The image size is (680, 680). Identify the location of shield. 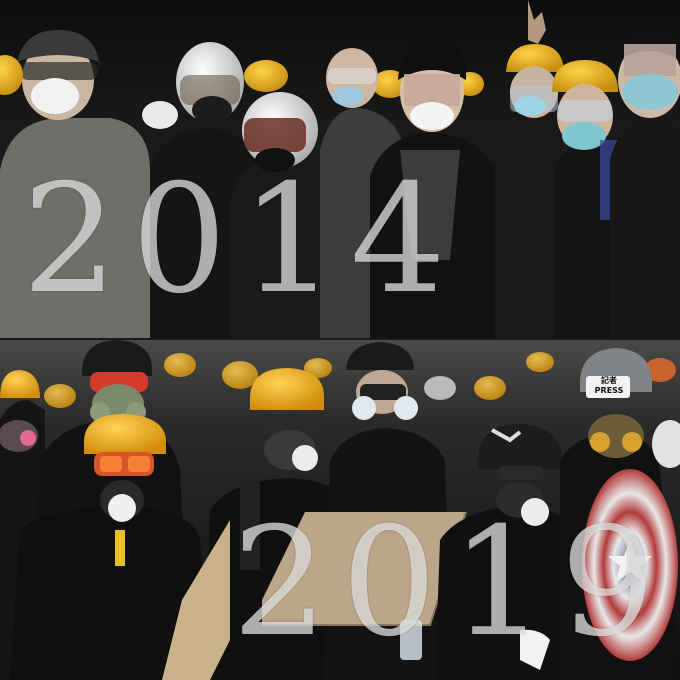
(630, 565).